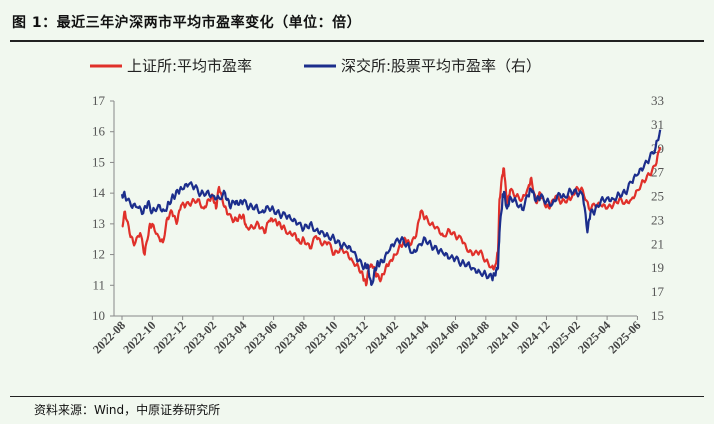 The width and height of the screenshot is (714, 424). I want to click on x-tick-label: 2024-02, so click(382, 337).